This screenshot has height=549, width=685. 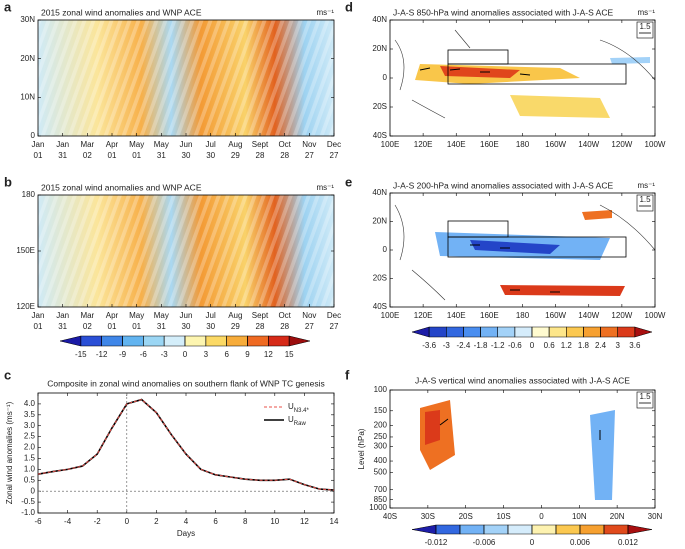 I want to click on colorbar-tick-label: -2.4, so click(x=464, y=345).